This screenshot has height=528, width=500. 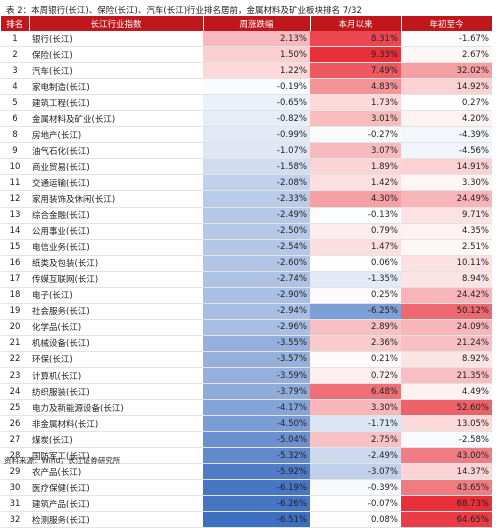 I want to click on industry-name-cell: 银行(长江), so click(x=116, y=39).